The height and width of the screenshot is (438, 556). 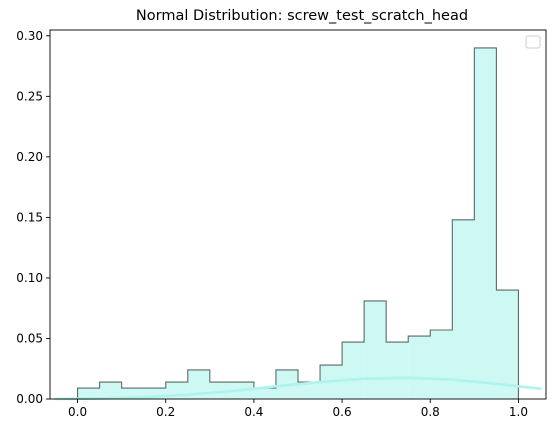 I want to click on y-tick-label: 0.05, so click(x=29, y=338).